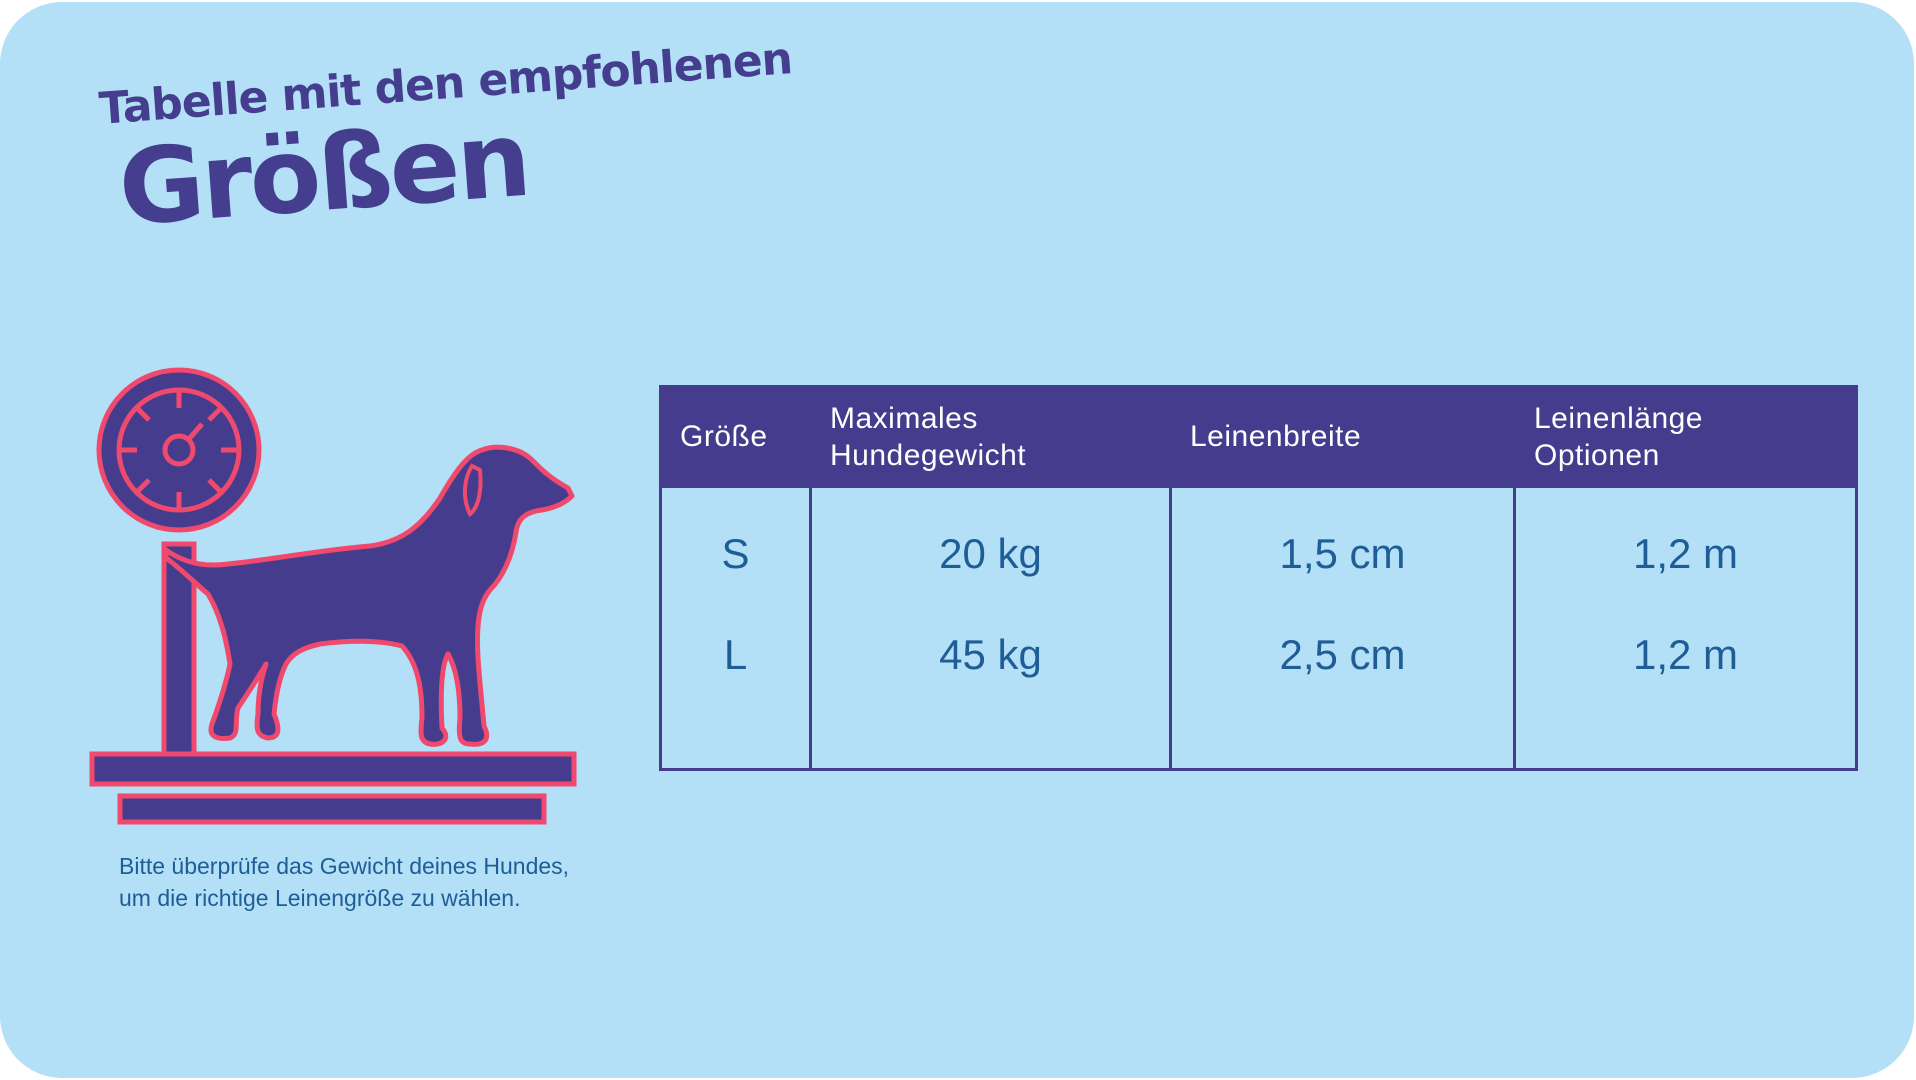  What do you see at coordinates (990, 548) in the screenshot?
I see `cell-max-weight: 20 kg` at bounding box center [990, 548].